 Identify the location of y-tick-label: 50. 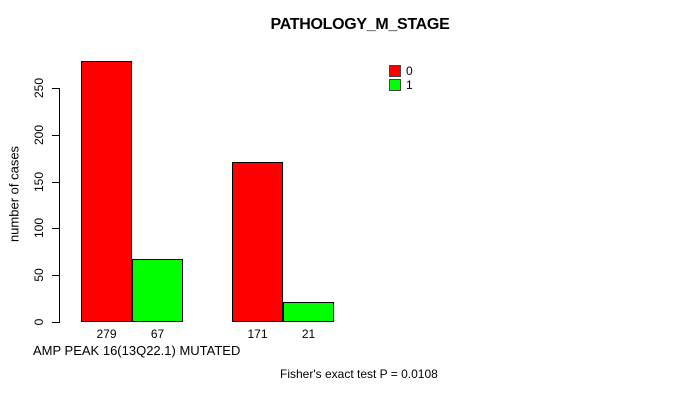
(39, 275).